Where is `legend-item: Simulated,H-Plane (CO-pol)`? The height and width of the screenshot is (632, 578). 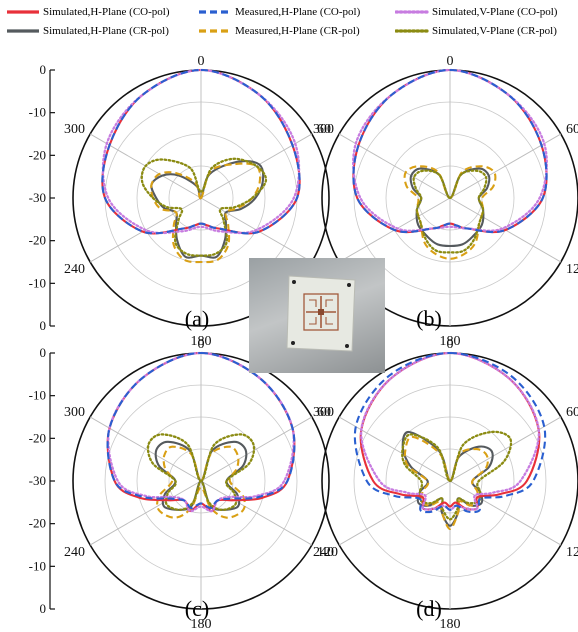 legend-item: Simulated,H-Plane (CO-pol) is located at coordinates (87, 12).